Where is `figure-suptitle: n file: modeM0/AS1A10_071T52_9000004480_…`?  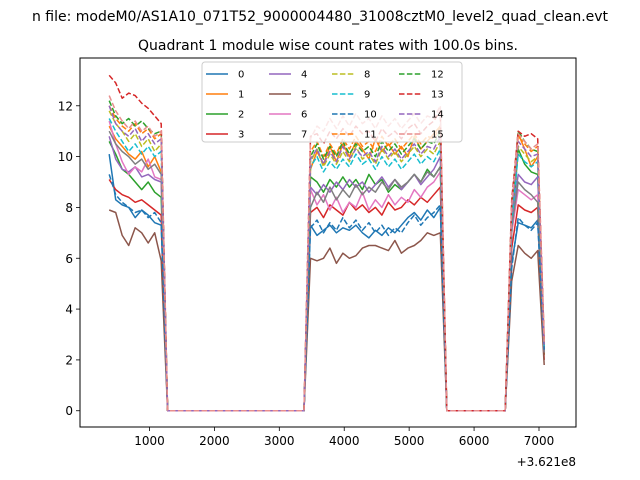 figure-suptitle: n file: modeM0/AS1A10_071T52_9000004480_… is located at coordinates (320, 17).